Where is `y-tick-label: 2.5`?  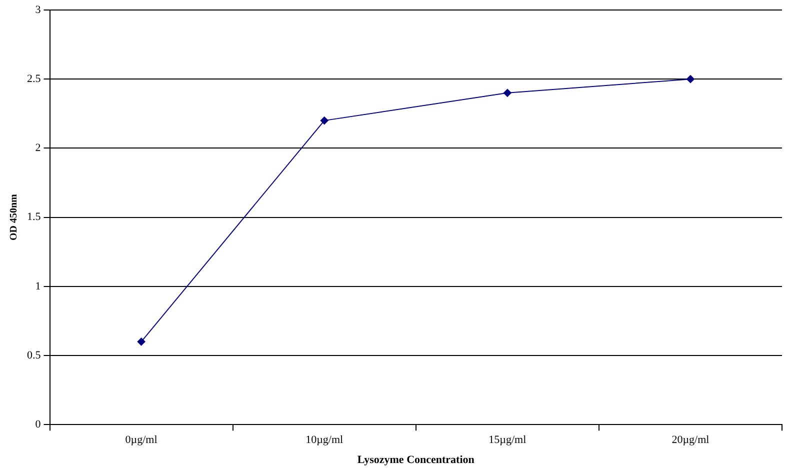
y-tick-label: 2.5 is located at coordinates (34, 78).